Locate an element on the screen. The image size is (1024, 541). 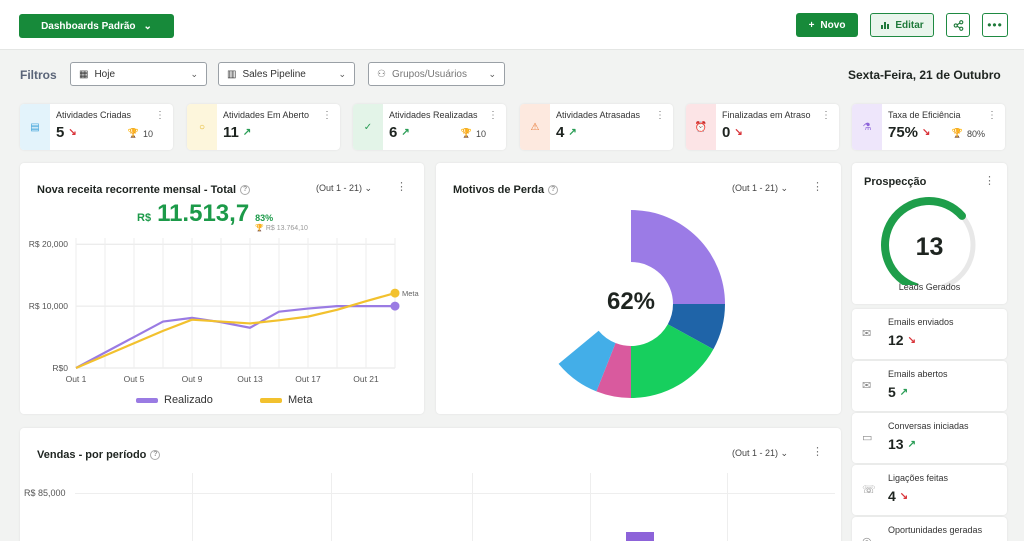
kpi-title: Atividades Realizadas is located at coordinates (433, 115).